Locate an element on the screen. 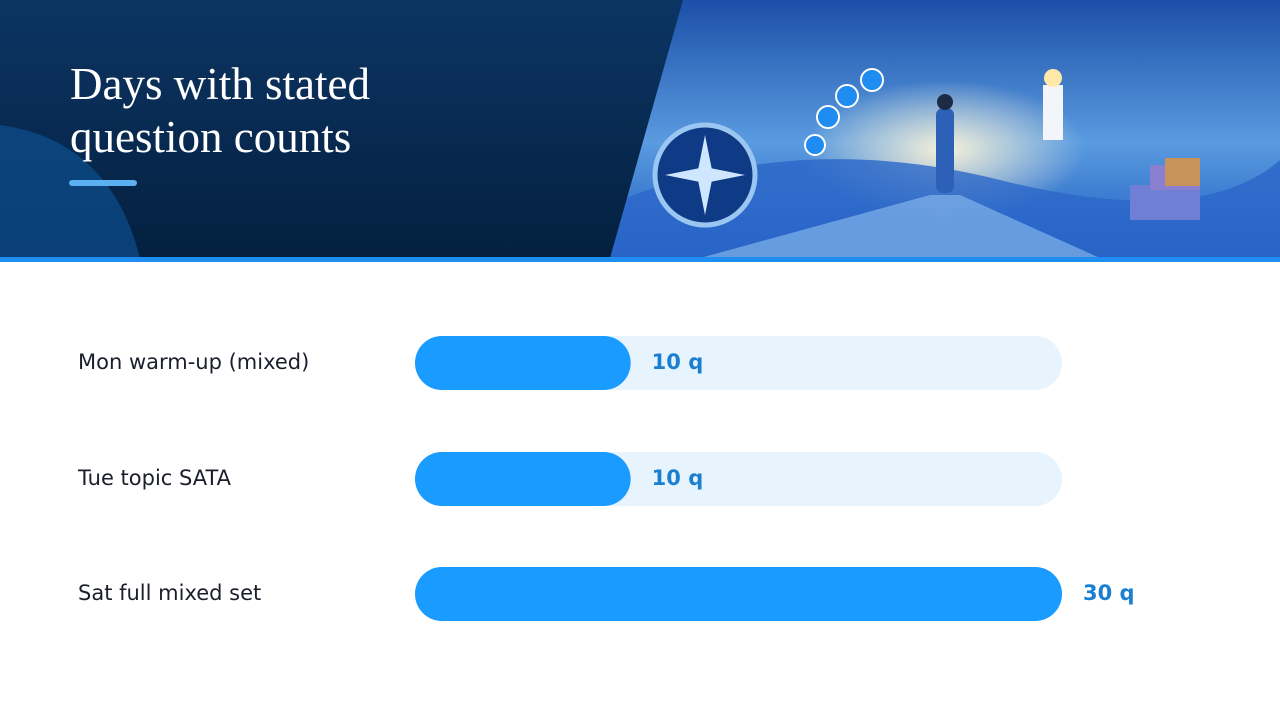 This screenshot has height=720, width=1280. category-label: Sat full mixed set is located at coordinates (169, 593).